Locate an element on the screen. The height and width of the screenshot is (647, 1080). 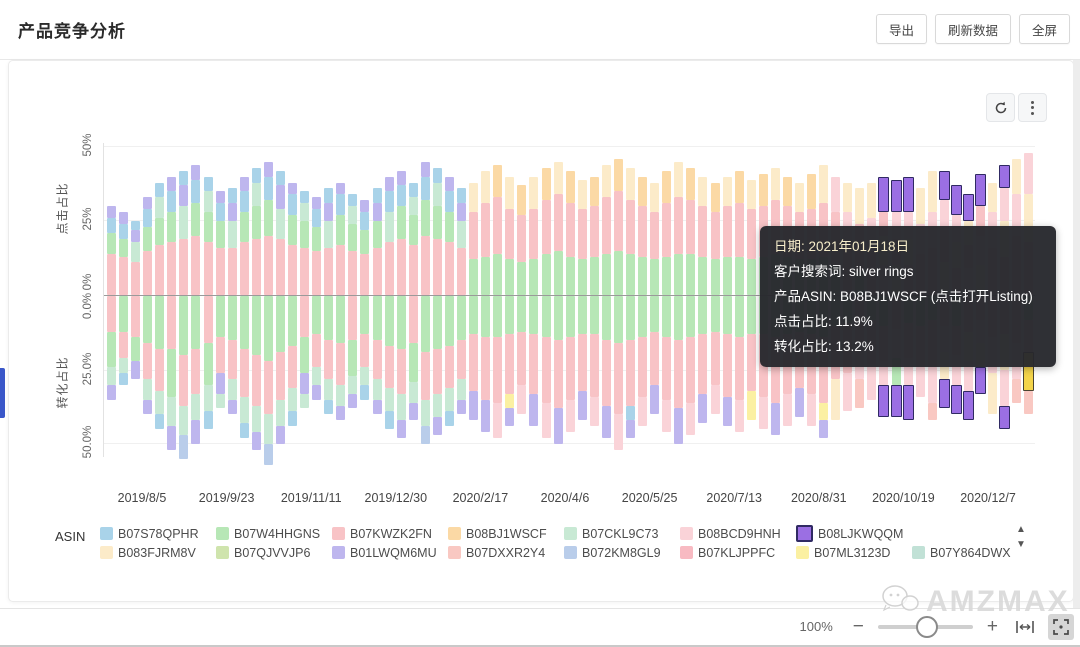
legend-item-B07KWZK2FN: B07KWZK2FN is located at coordinates (390, 534).